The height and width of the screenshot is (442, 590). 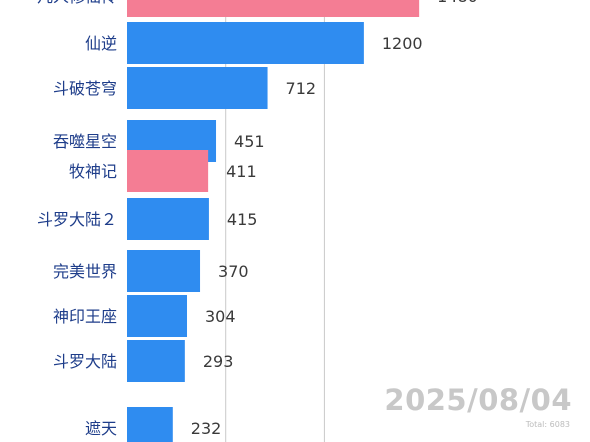 What do you see at coordinates (206, 428) in the screenshot?
I see `value-label-9: 232` at bounding box center [206, 428].